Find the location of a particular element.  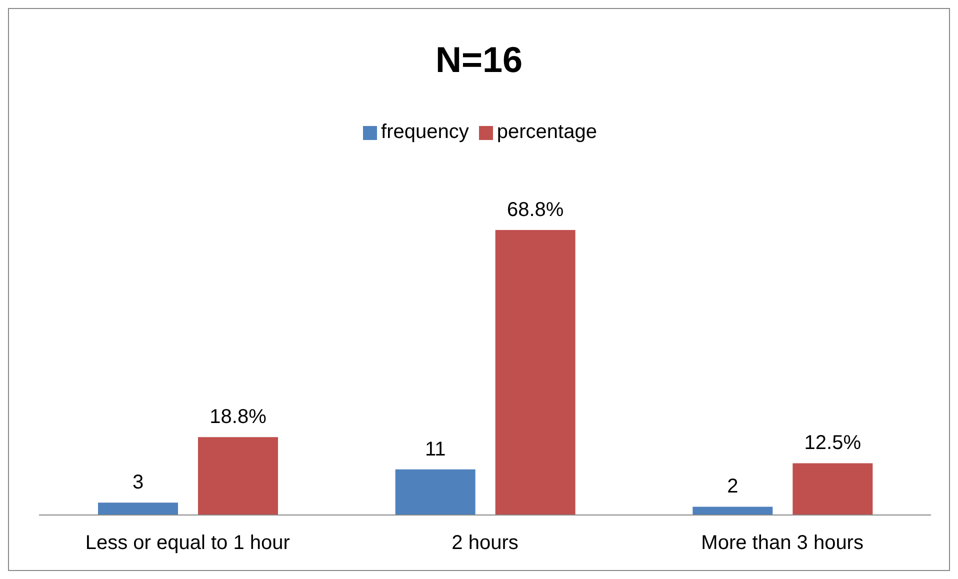

legend-label: percentage is located at coordinates (546, 132).